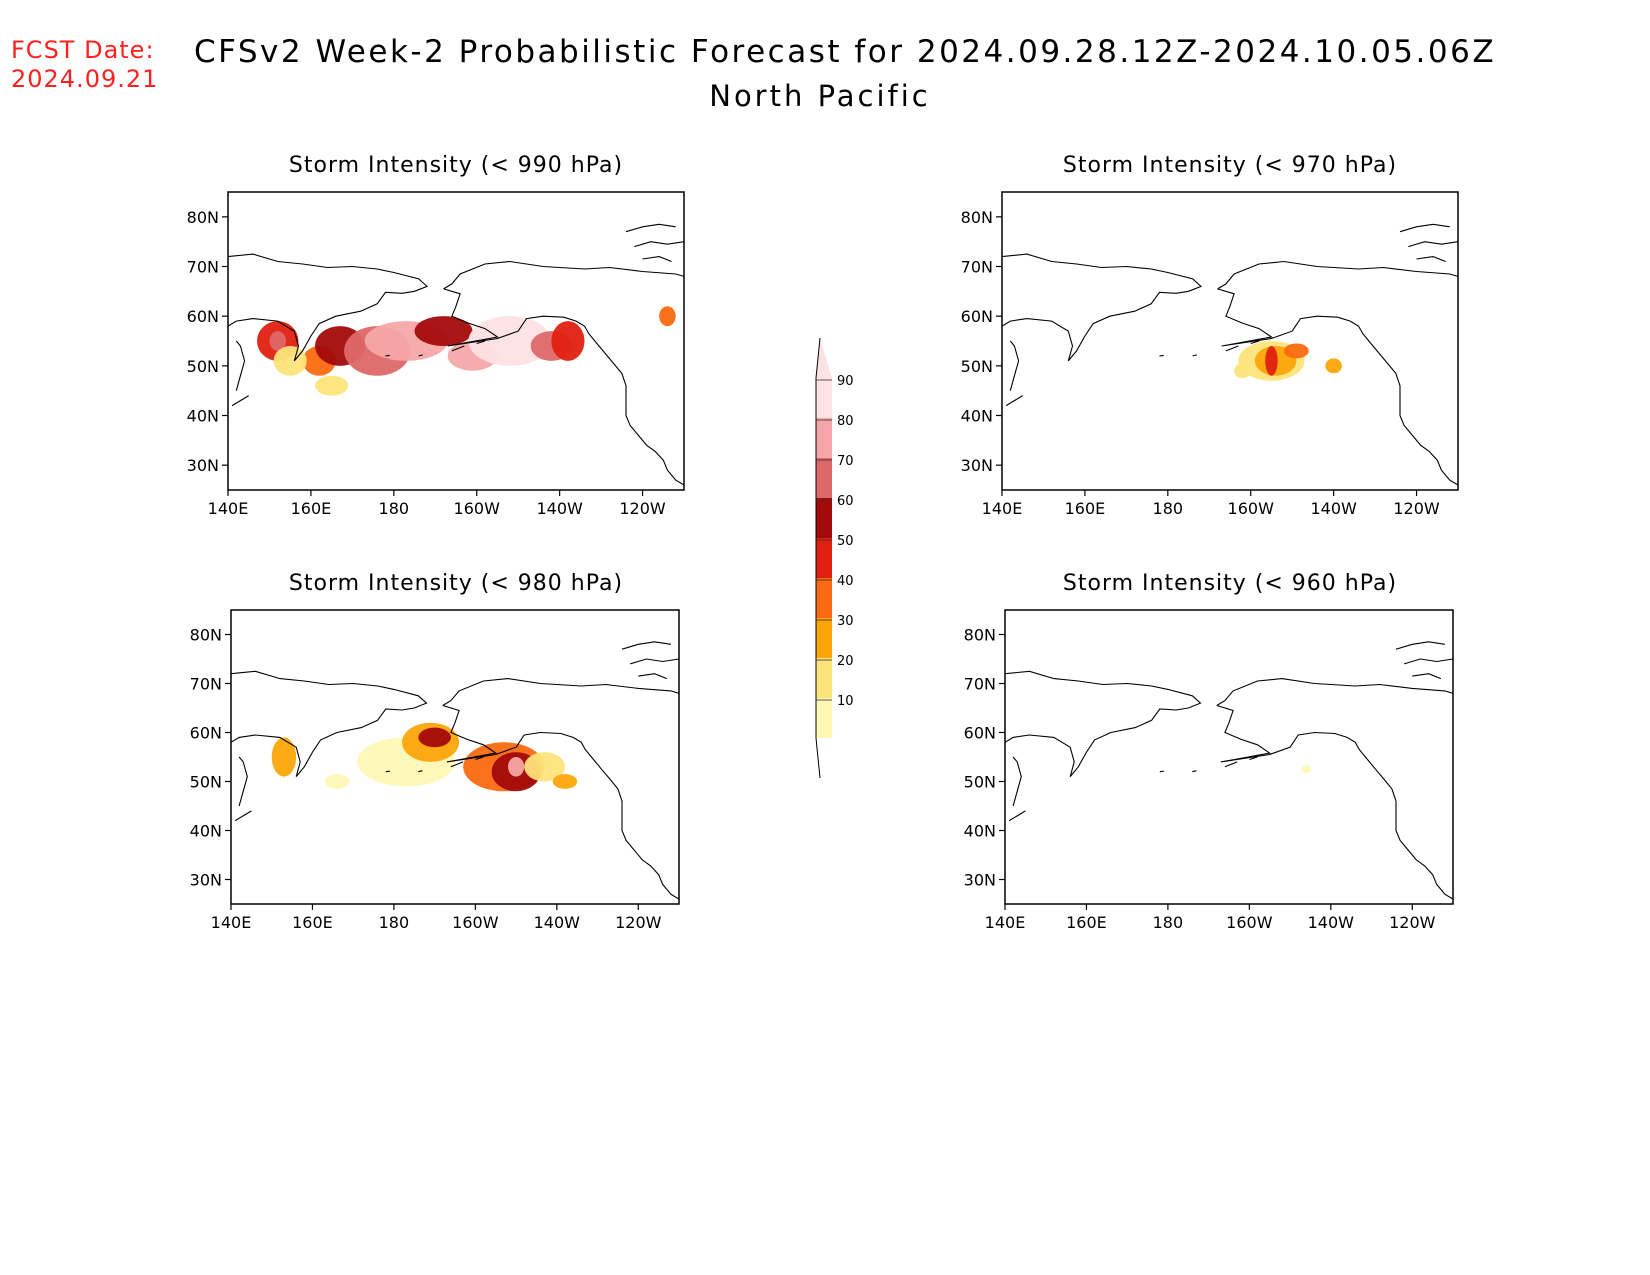  Describe the element at coordinates (845, 381) in the screenshot. I see `colorbar-label: 90` at that location.